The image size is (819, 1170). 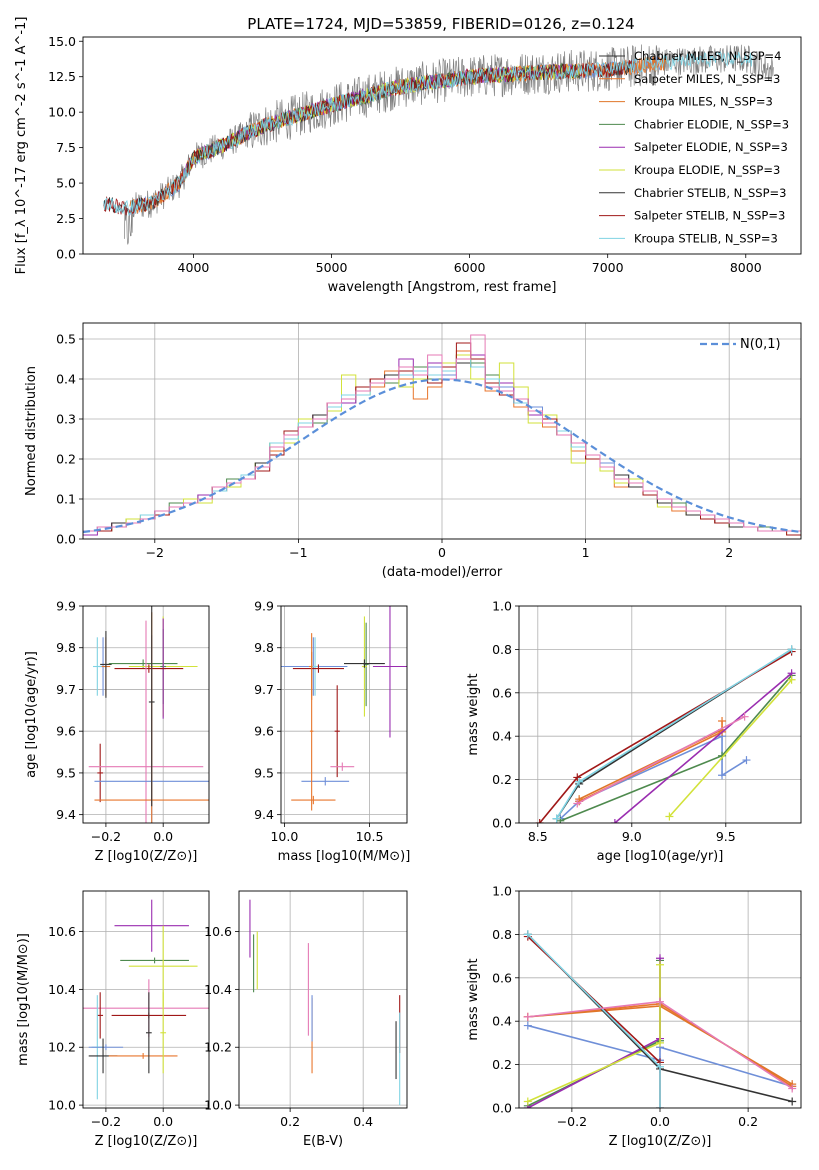 What do you see at coordinates (586, 552) in the screenshot?
I see `residuals-xtick-label: 1` at bounding box center [586, 552].